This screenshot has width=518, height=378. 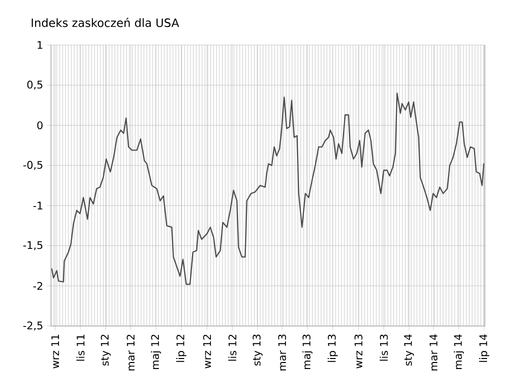 What do you see at coordinates (105, 350) in the screenshot?
I see `x-tick-label: sty 12` at bounding box center [105, 350].